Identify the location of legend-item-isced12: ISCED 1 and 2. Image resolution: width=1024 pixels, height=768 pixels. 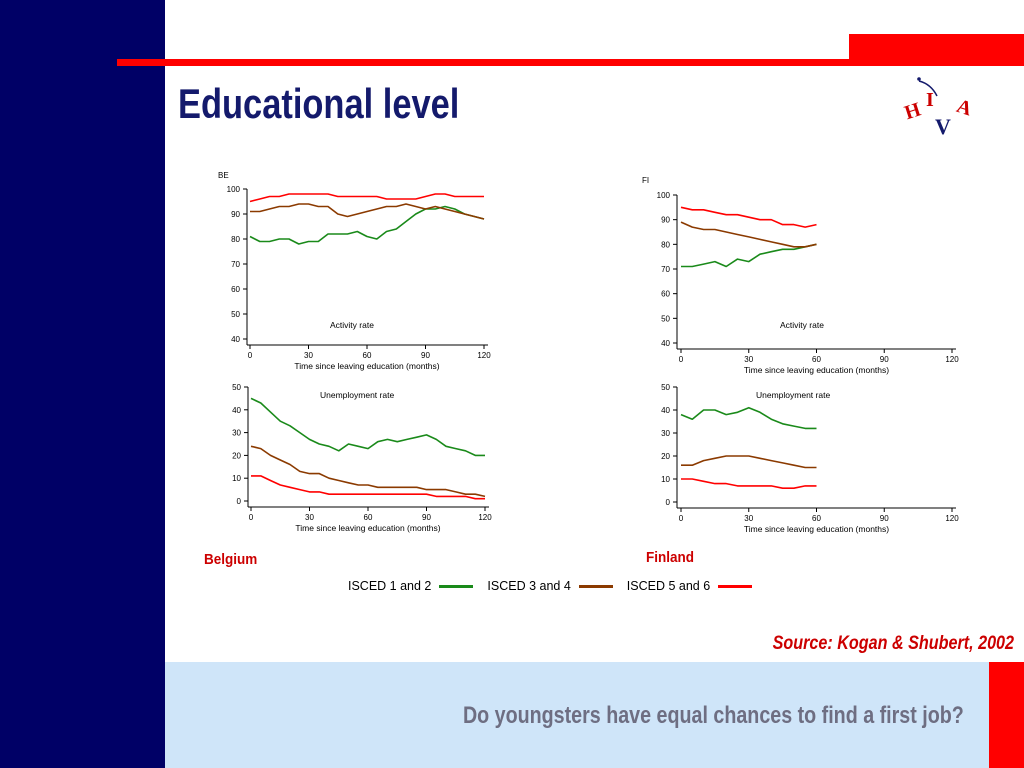
(411, 586).